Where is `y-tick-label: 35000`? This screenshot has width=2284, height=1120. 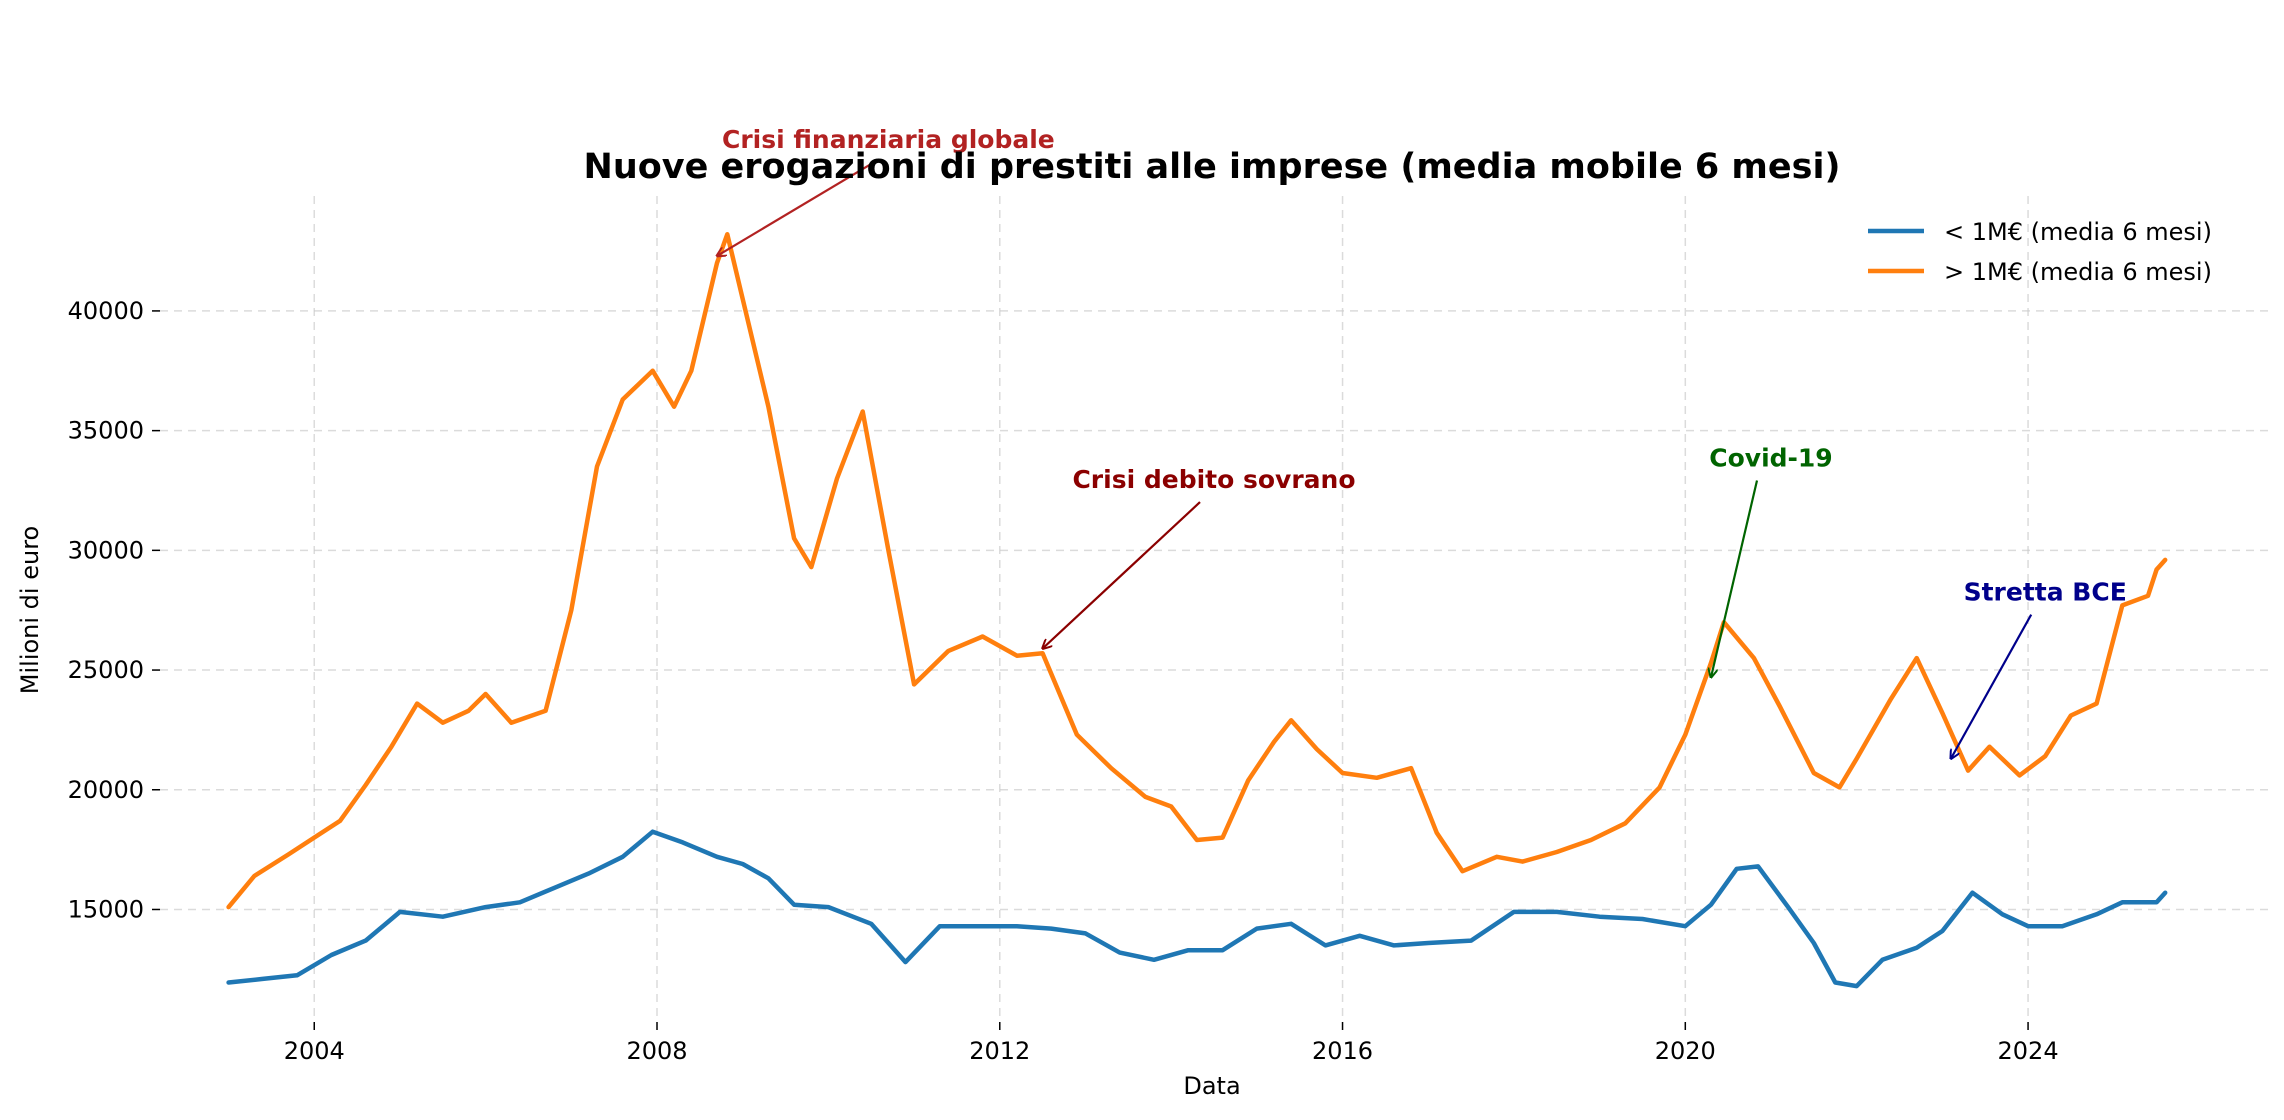
y-tick-label: 35000 is located at coordinates (106, 431).